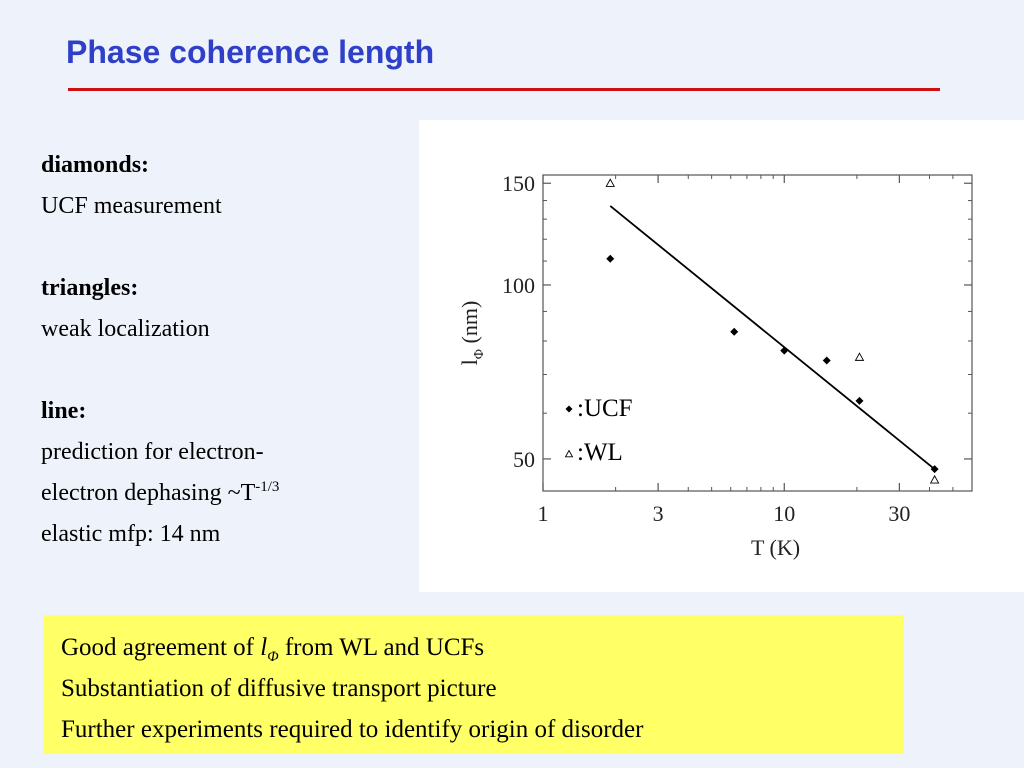 The image size is (1024, 768). I want to click on summary-line-1-suffix: from WL and UCFs, so click(381, 647).